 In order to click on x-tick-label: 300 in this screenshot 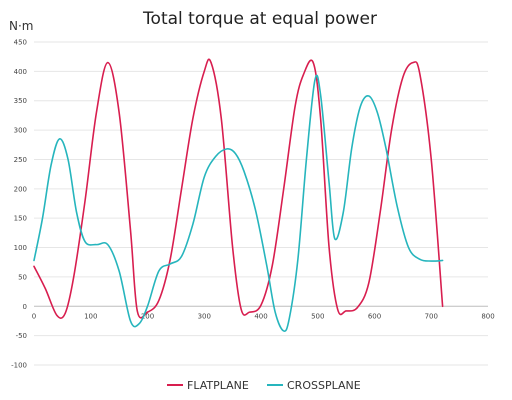, I will do `click(204, 316)`.